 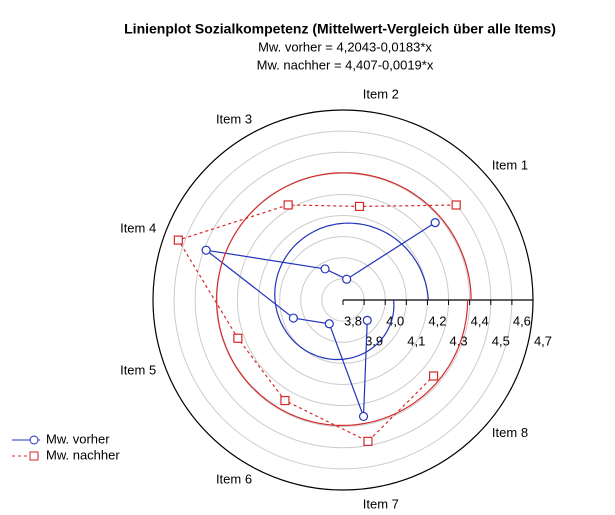 I want to click on category-label: Item 5, so click(x=138, y=370).